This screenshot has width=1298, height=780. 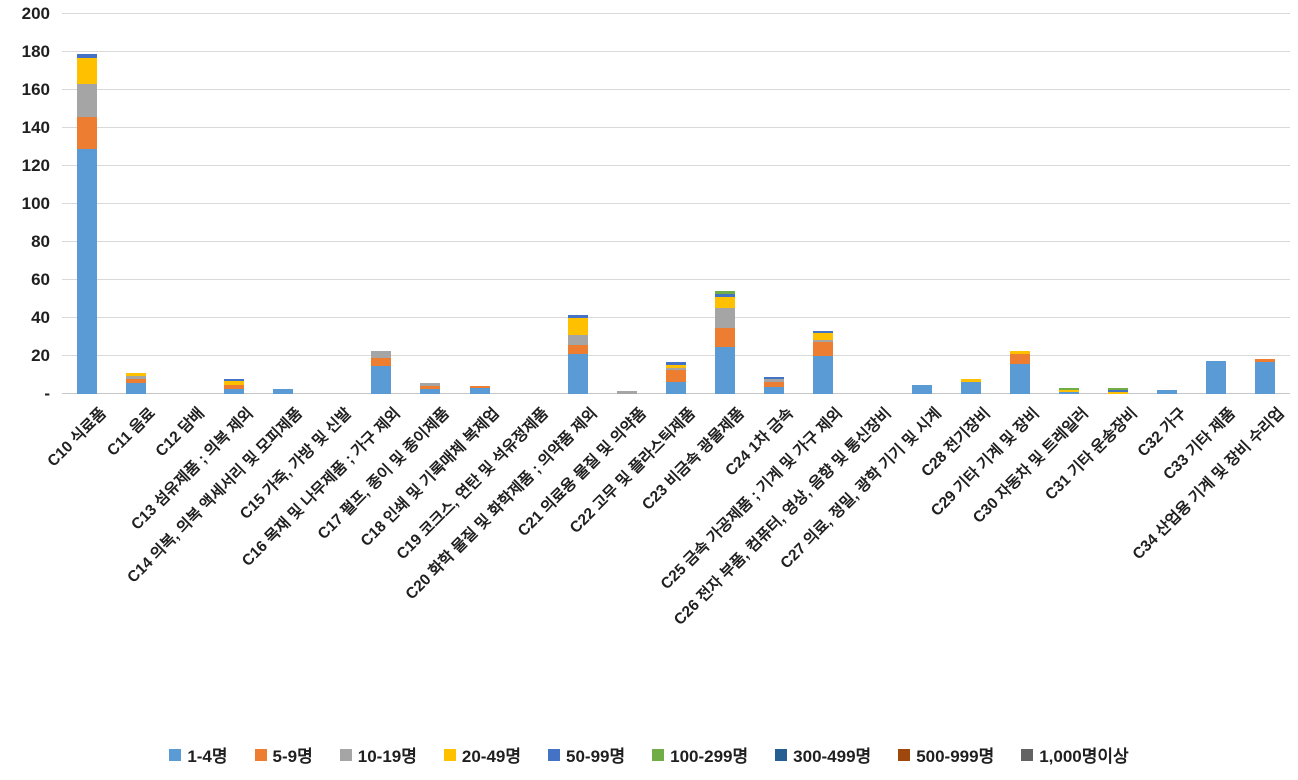 I want to click on bar-C29, so click(x=1019, y=372).